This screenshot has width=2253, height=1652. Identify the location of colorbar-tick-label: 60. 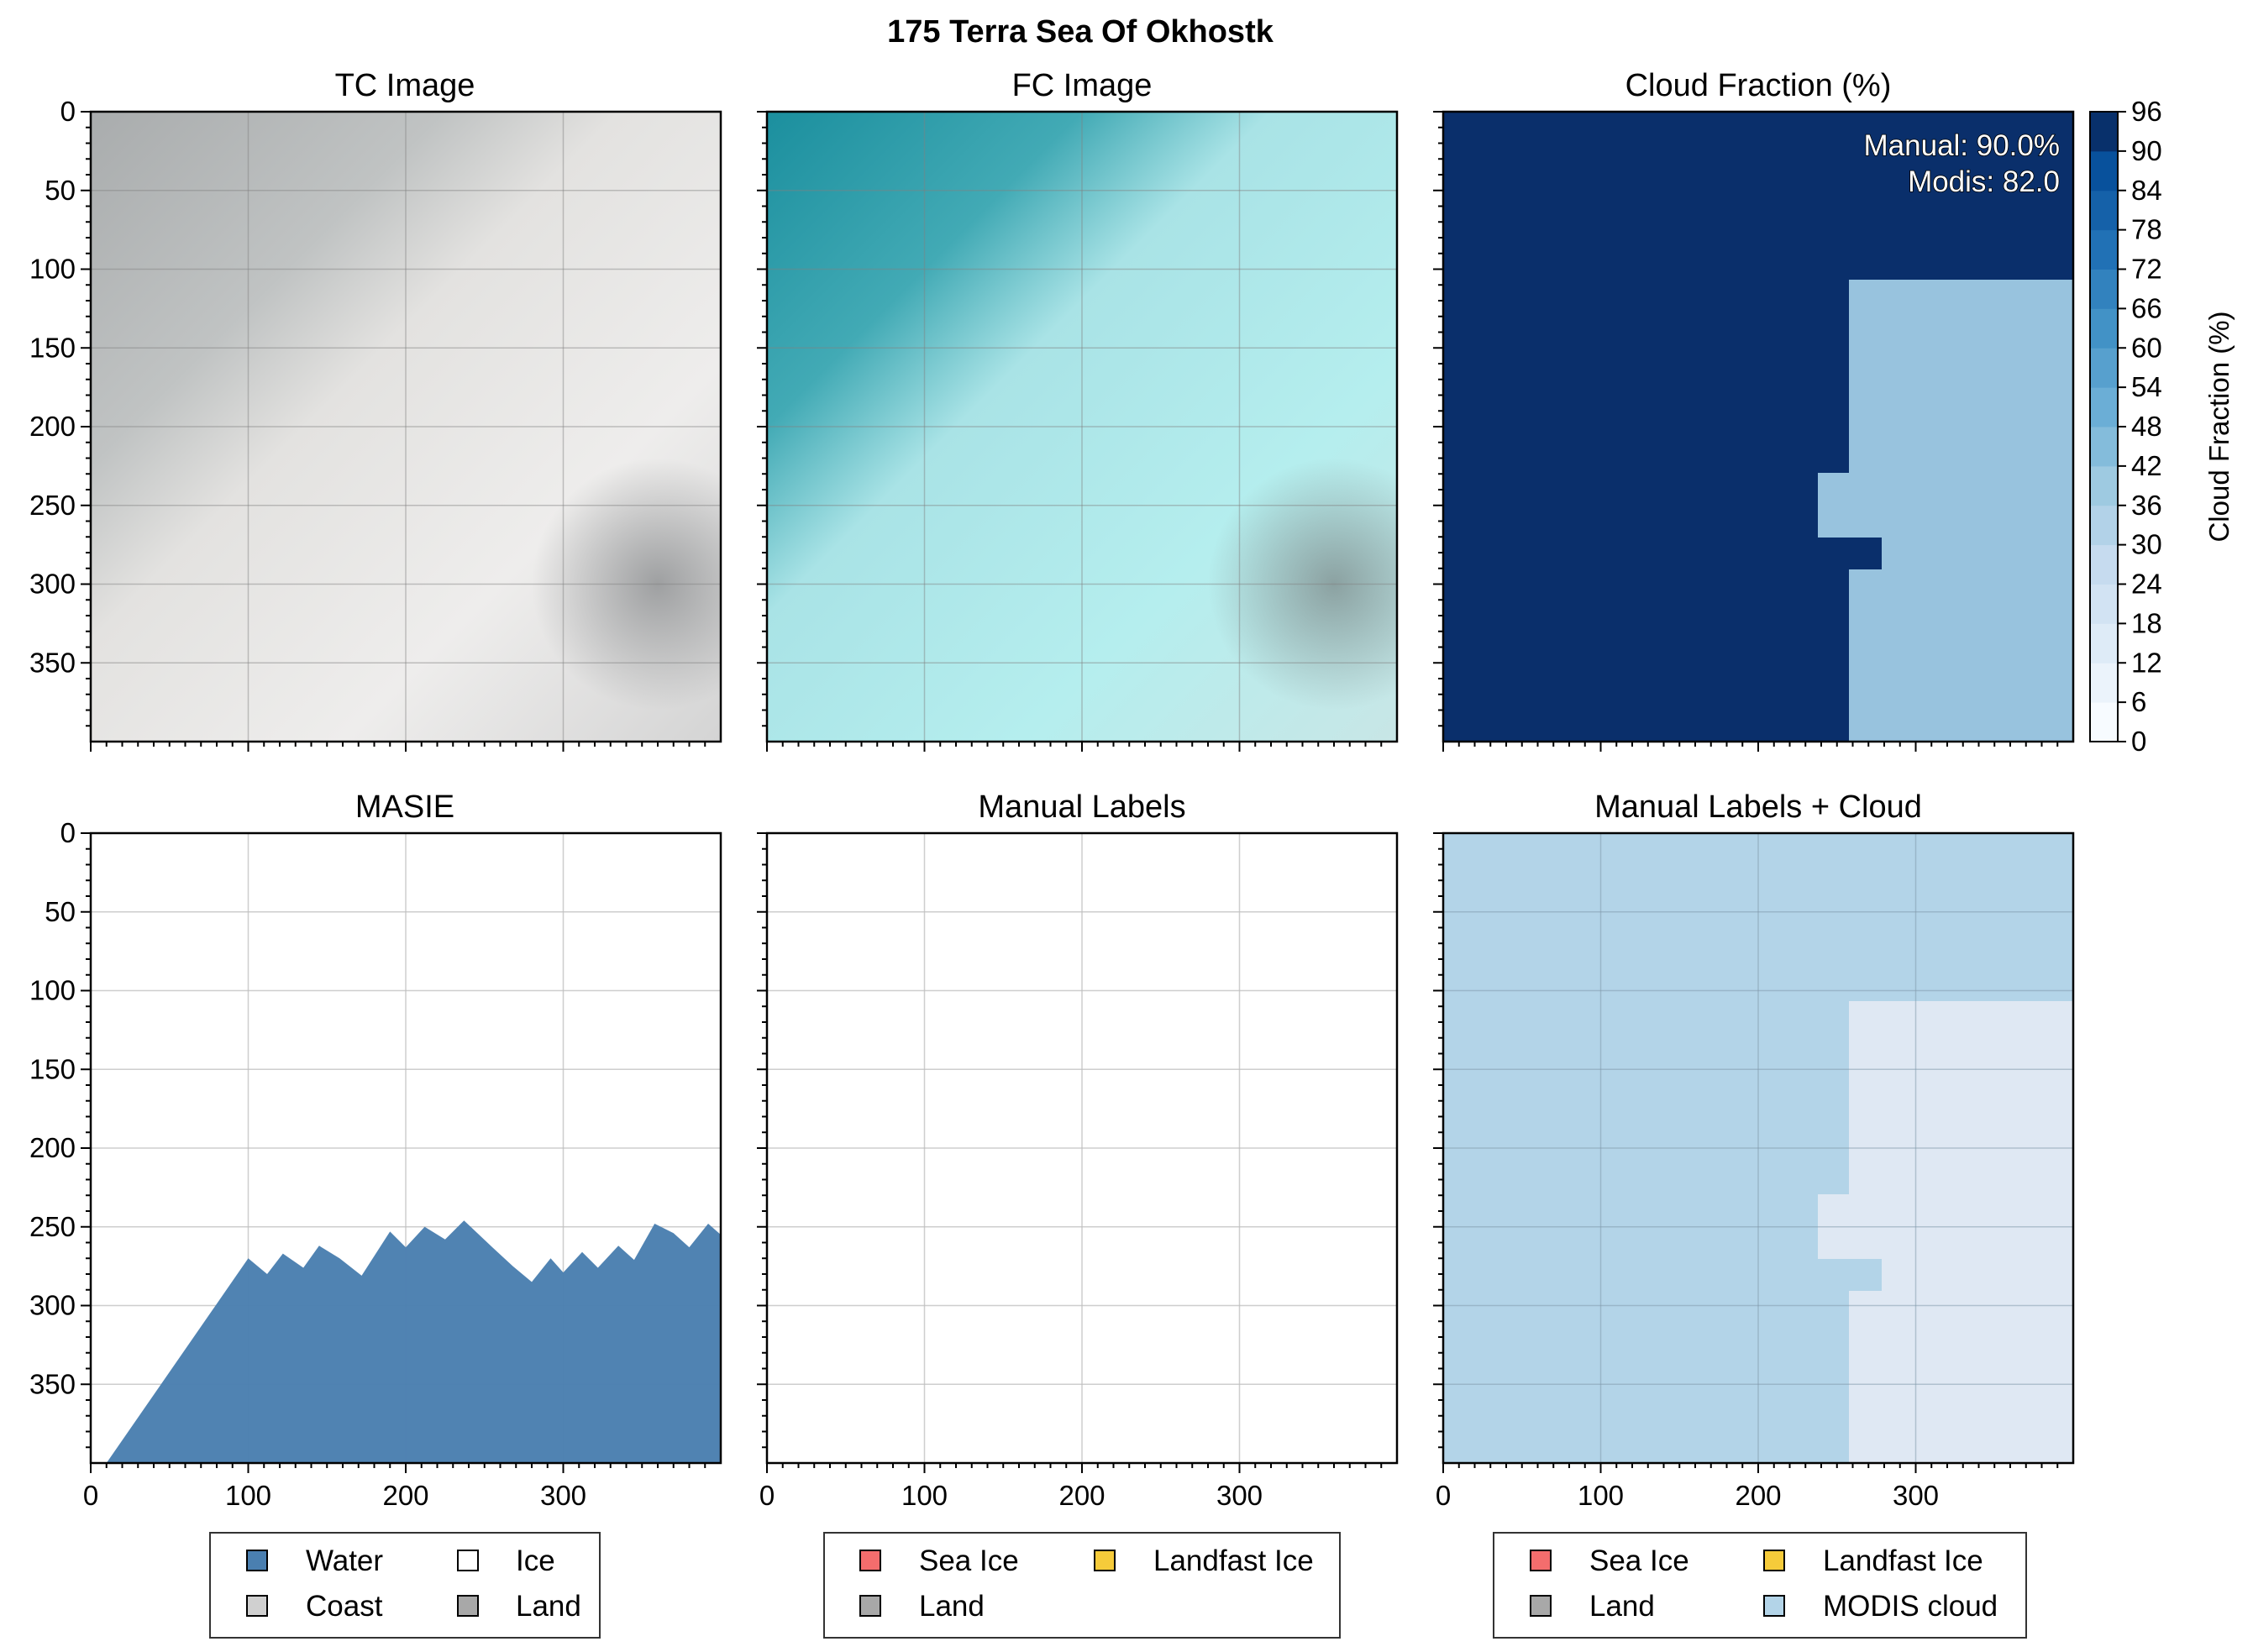
(2147, 347).